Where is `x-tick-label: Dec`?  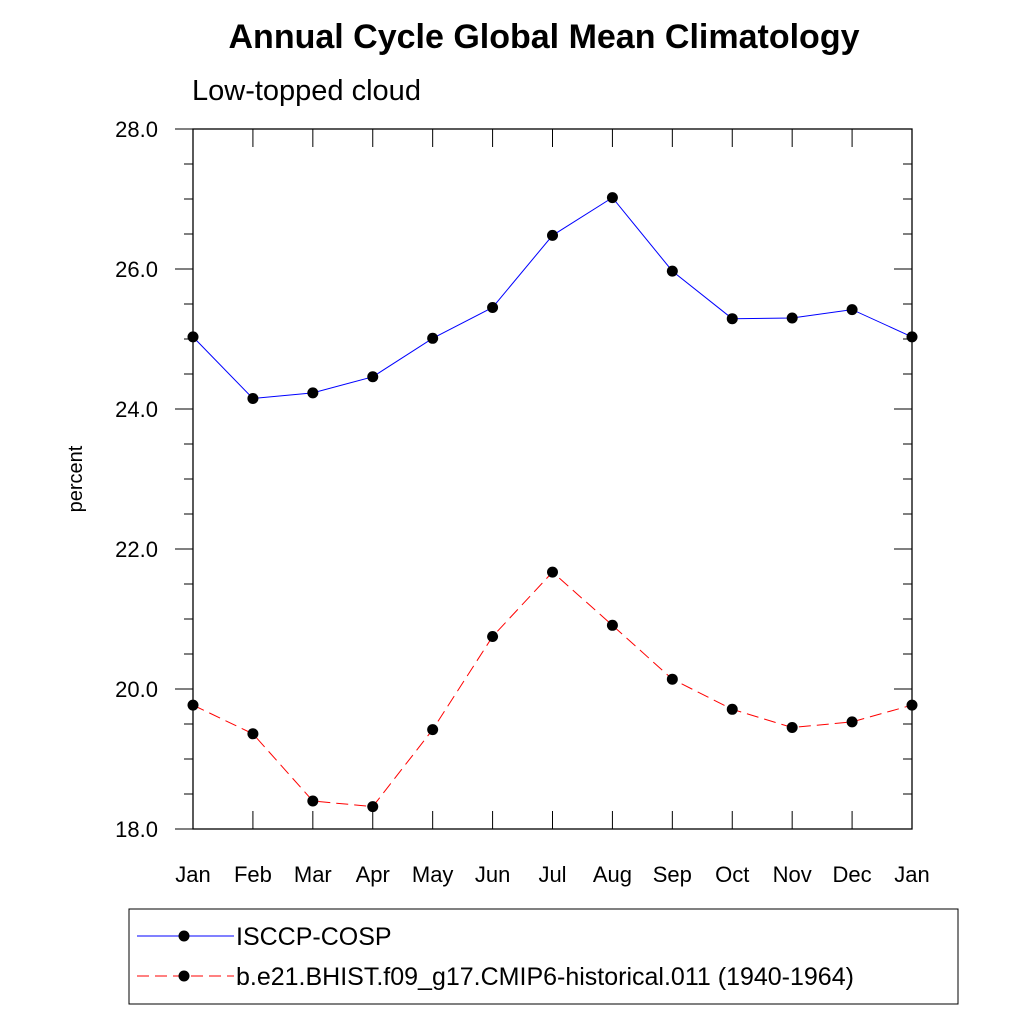 x-tick-label: Dec is located at coordinates (852, 874).